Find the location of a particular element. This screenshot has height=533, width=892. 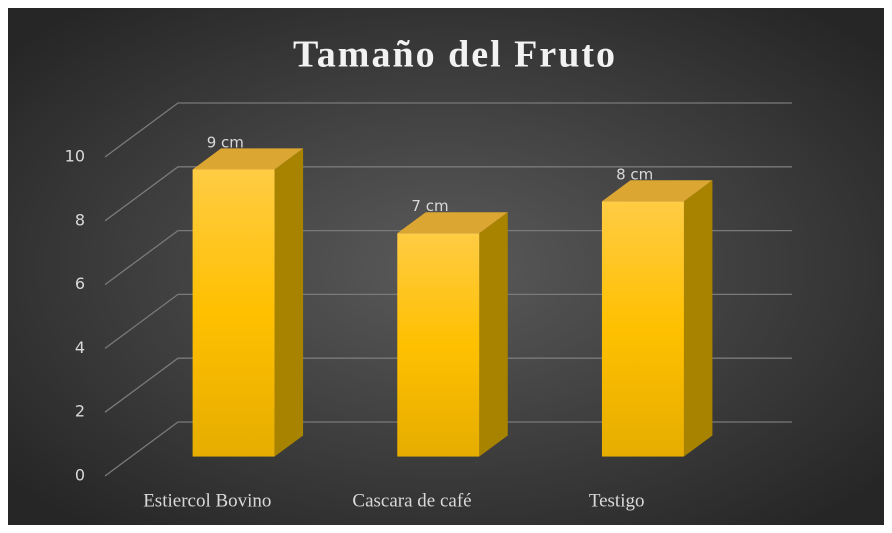

data-label: 8 cm is located at coordinates (634, 174).